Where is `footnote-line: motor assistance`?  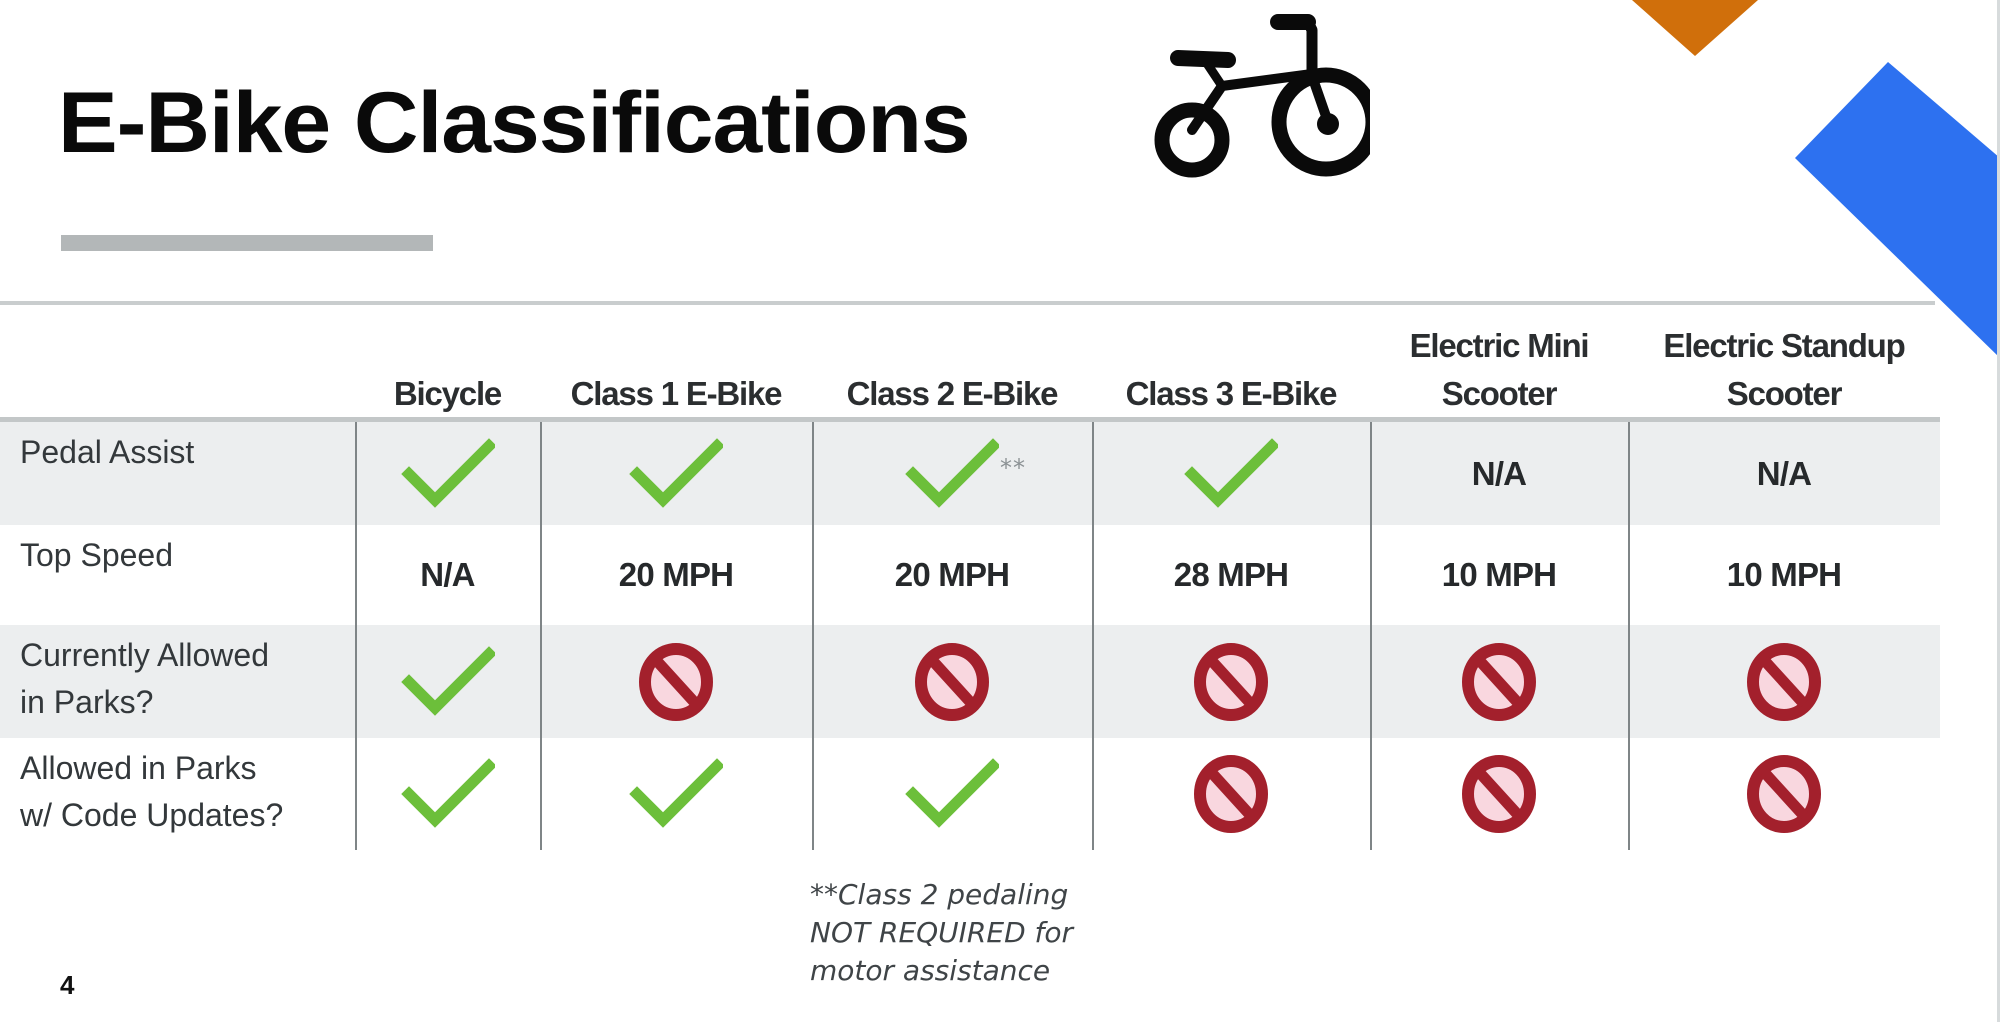
footnote-line: motor assistance is located at coordinates (930, 970).